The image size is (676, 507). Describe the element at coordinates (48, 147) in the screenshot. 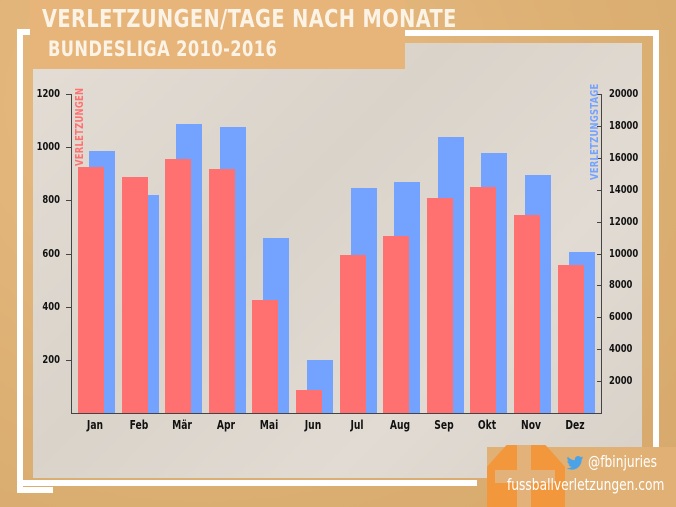

I see `y-tick-label: 1000` at that location.